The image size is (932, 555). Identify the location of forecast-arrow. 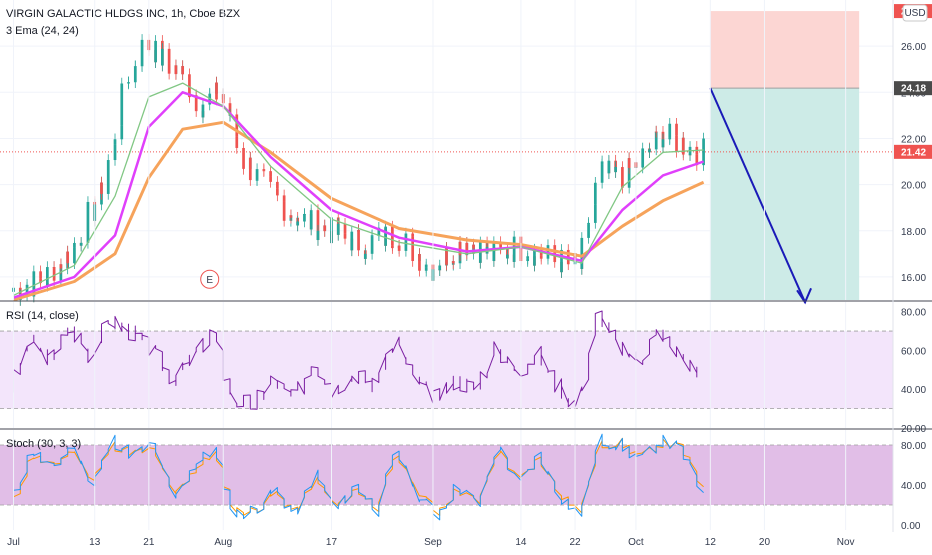
(757, 195).